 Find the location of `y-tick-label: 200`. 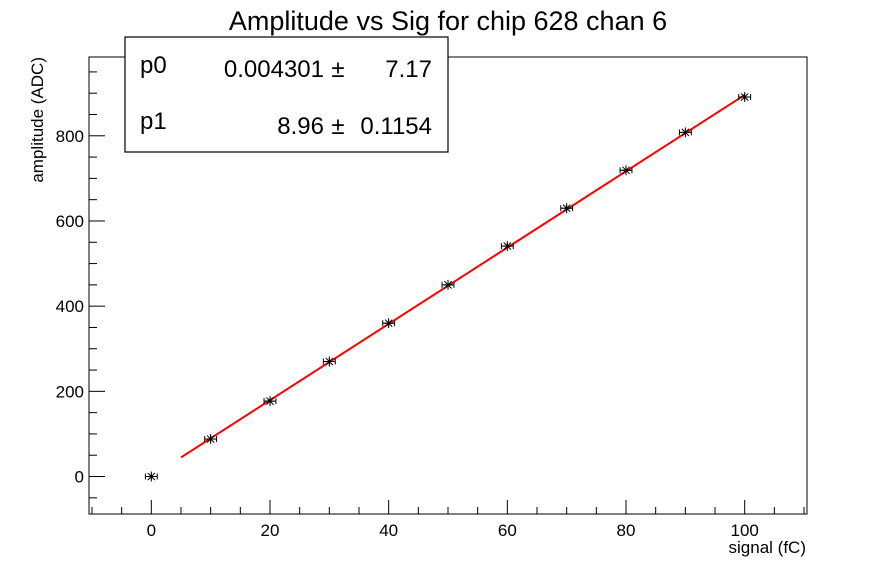

y-tick-label: 200 is located at coordinates (70, 391).